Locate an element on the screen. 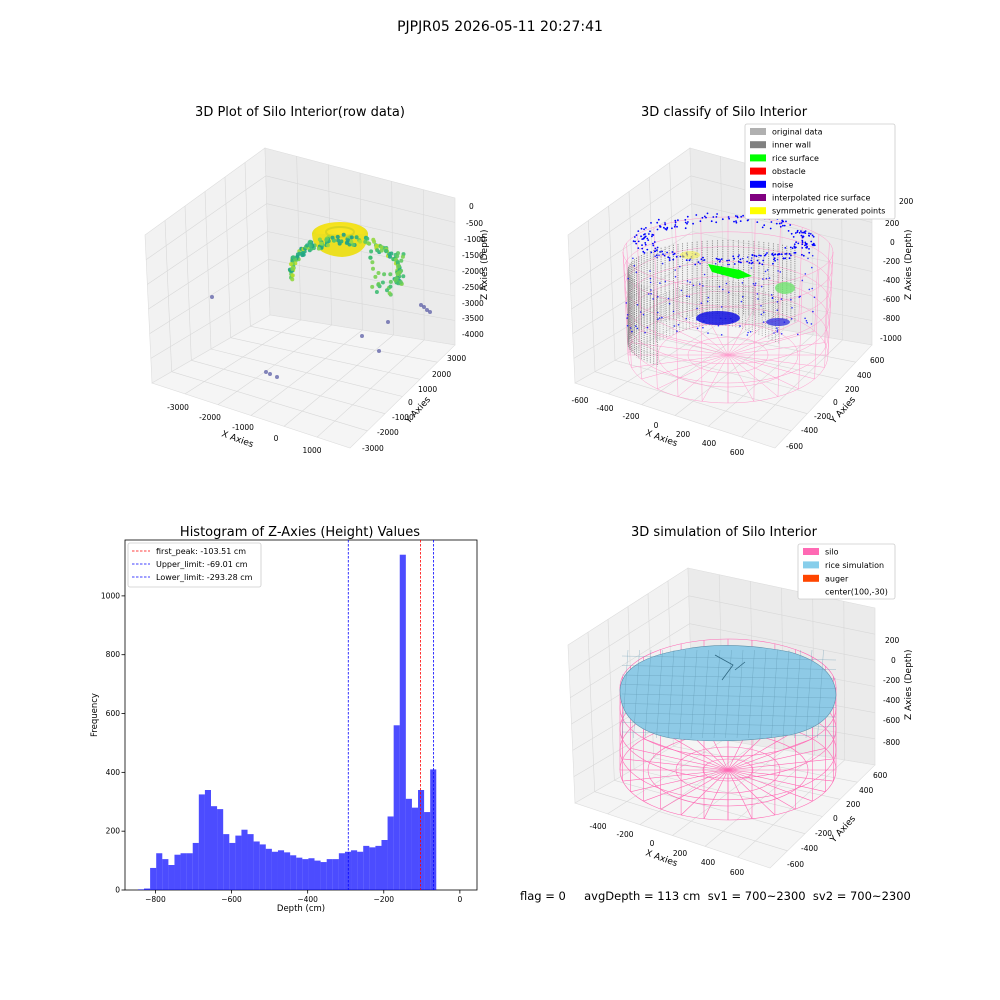 The width and height of the screenshot is (1000, 1000). panel-raw-x-ticks: -3000 -2000 -1000 0 1000 is located at coordinates (244, 429).